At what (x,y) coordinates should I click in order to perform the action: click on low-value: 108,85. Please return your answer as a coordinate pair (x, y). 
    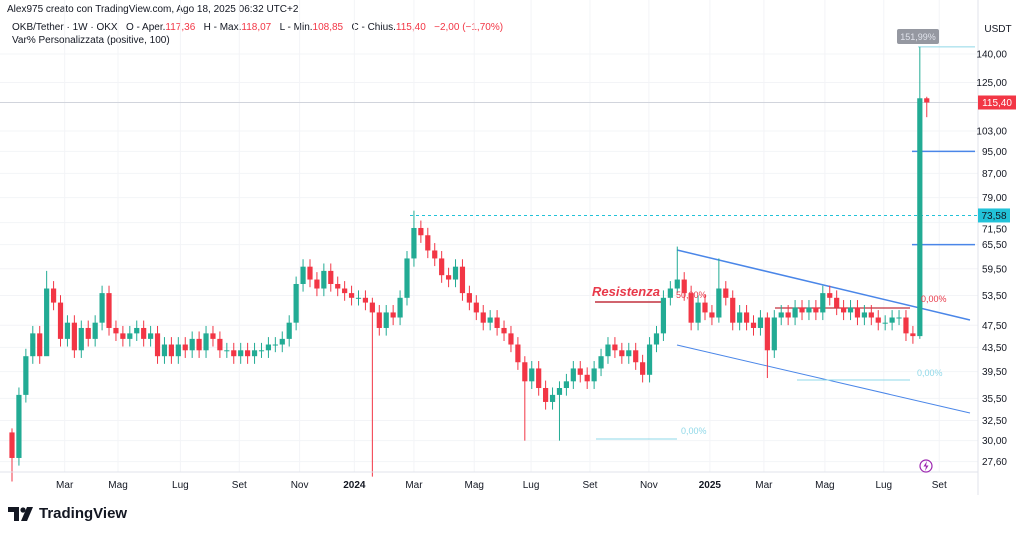
    Looking at the image, I should click on (328, 27).